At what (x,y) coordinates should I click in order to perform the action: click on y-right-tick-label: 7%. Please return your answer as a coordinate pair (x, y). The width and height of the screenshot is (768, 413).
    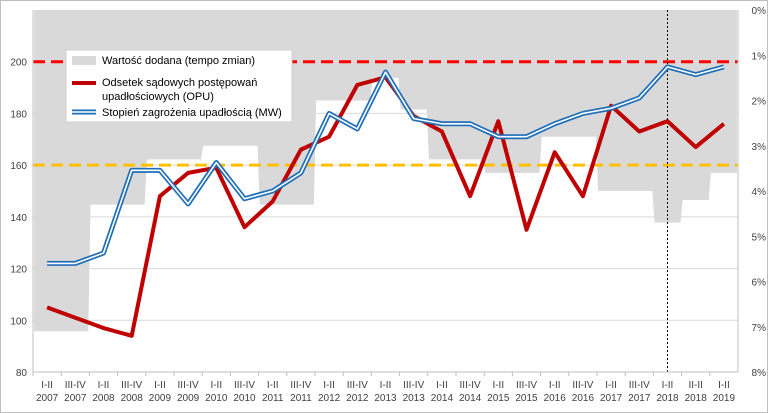
    Looking at the image, I should click on (759, 328).